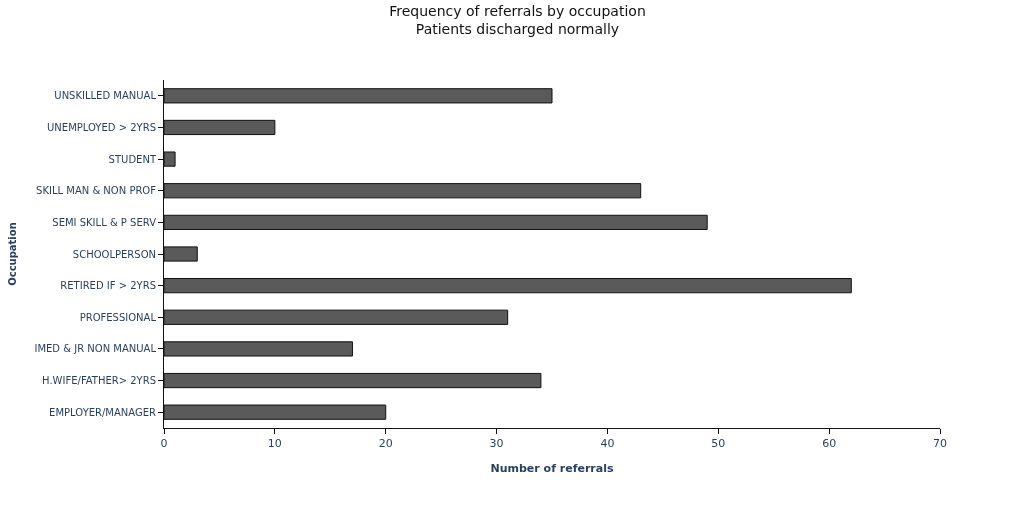  I want to click on y-axis-title: Occupation, so click(13, 254).